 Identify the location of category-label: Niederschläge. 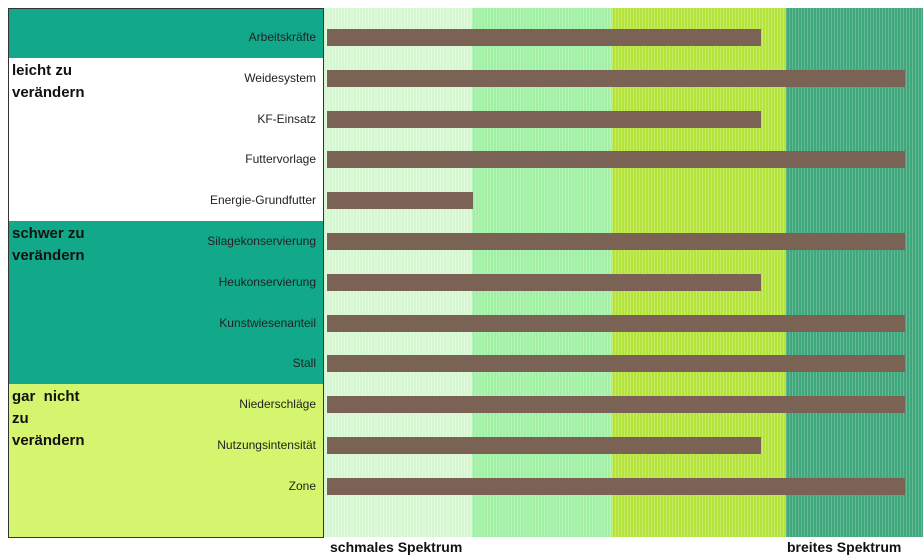
(277, 404).